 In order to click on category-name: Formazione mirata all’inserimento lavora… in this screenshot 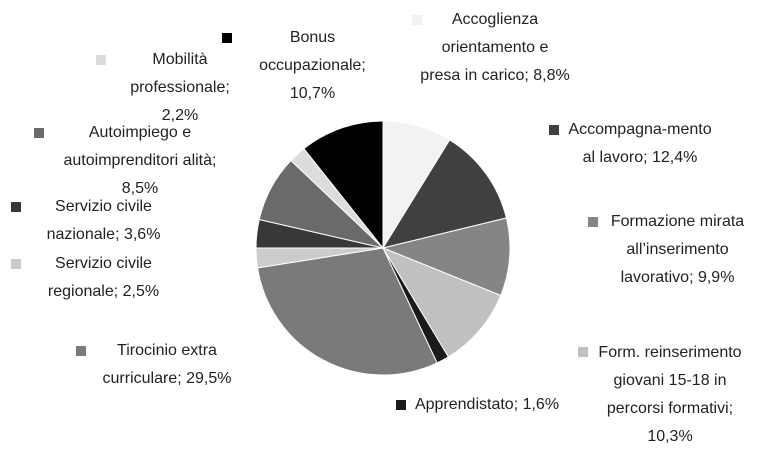, I will do `click(677, 249)`.